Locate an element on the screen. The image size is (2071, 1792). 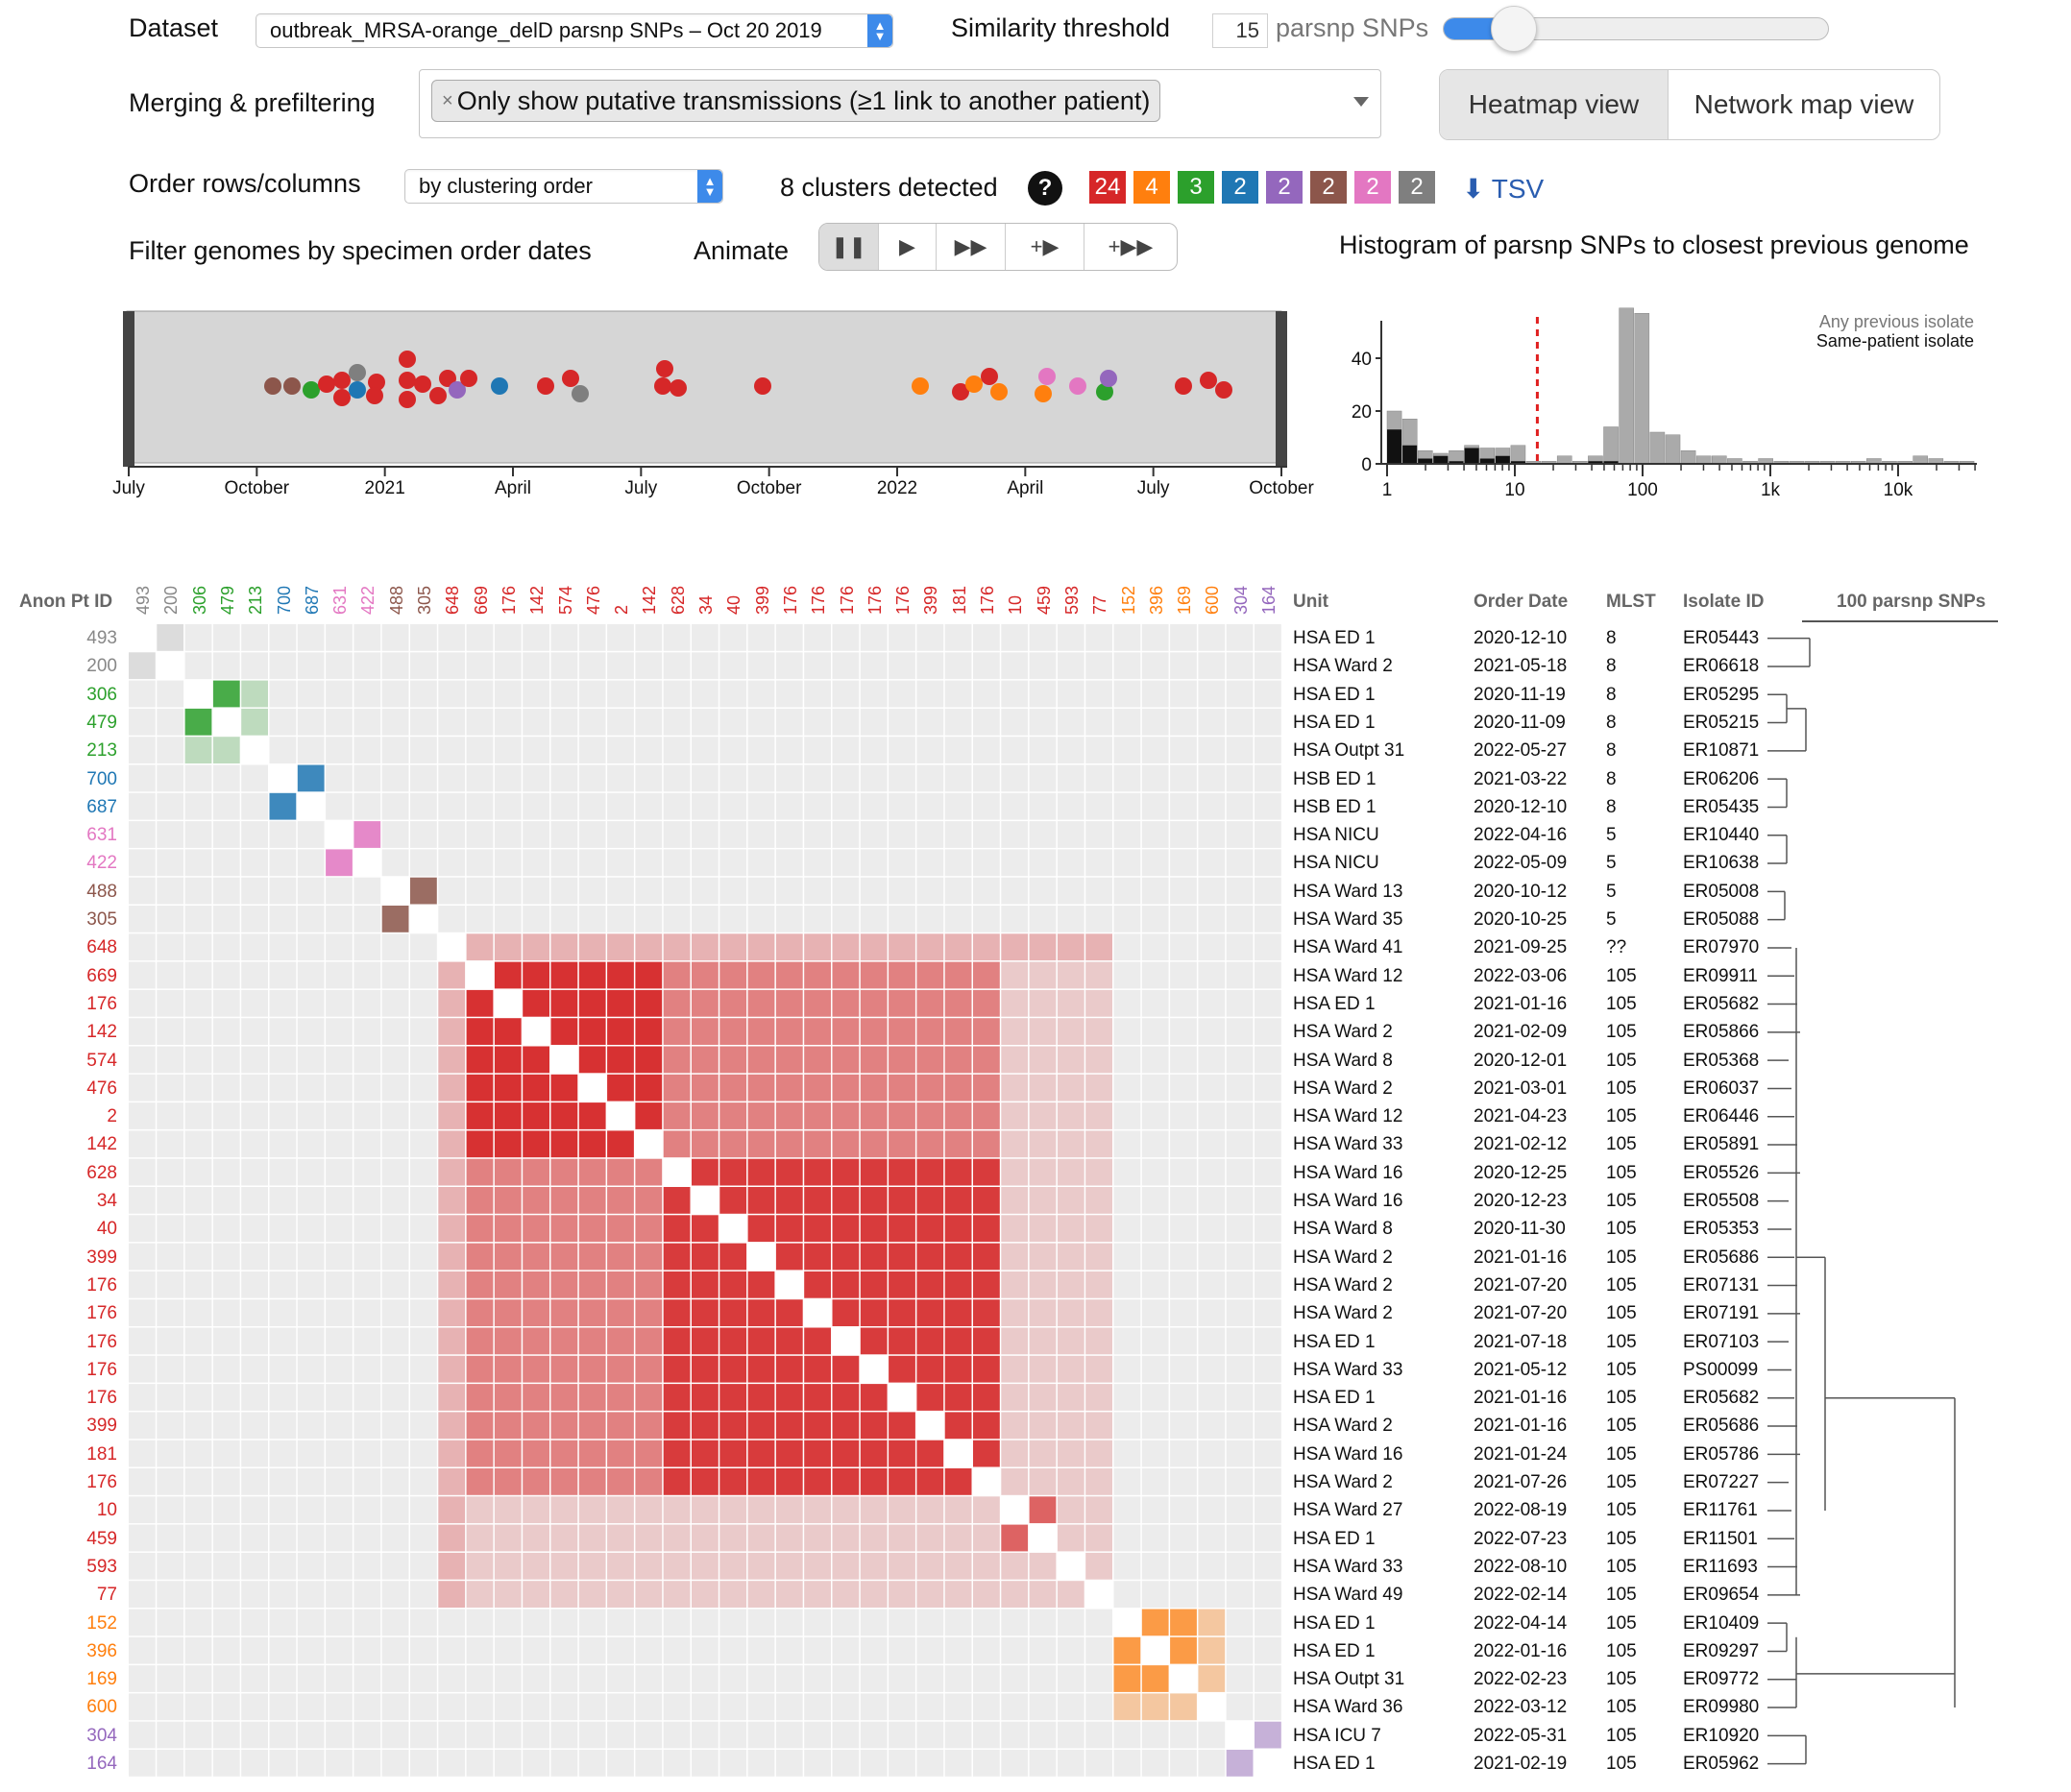
isolate-id-cell: PS00099 is located at coordinates (1721, 1369).